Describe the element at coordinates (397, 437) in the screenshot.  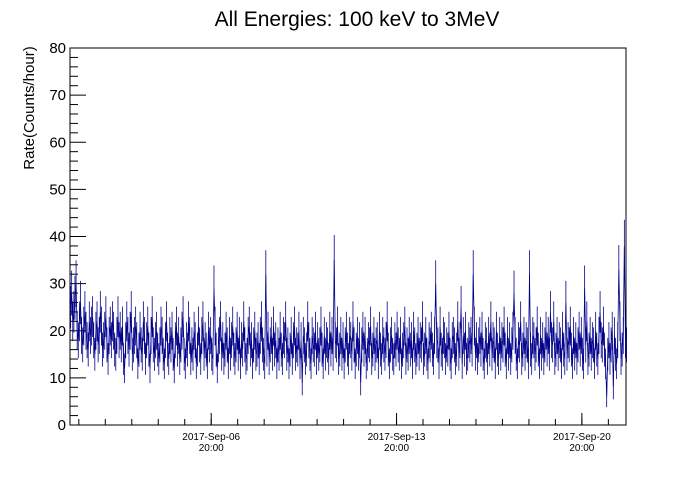
I see `x-tick-date-label: 2017-Sep-13` at that location.